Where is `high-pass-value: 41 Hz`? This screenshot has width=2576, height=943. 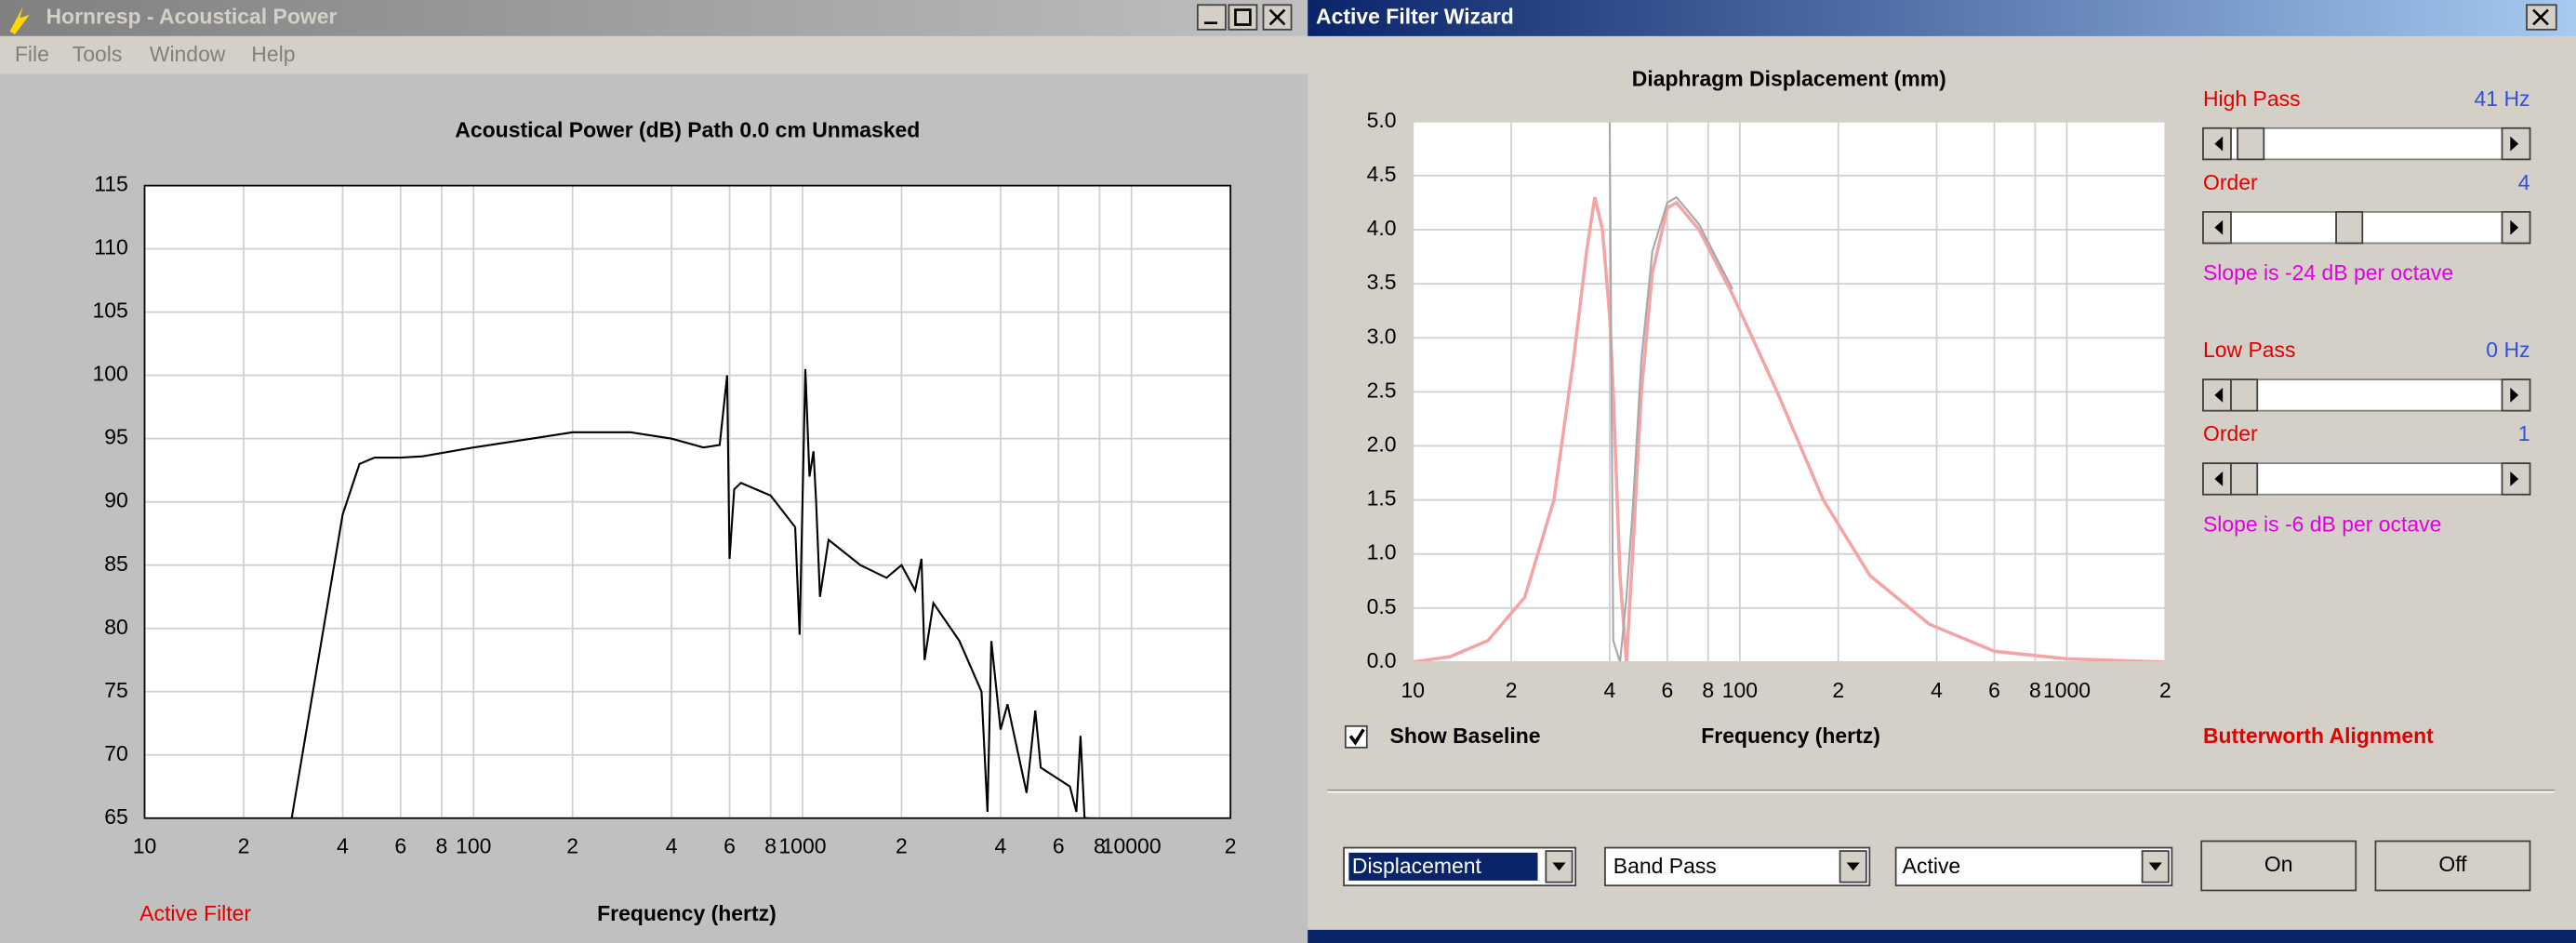
high-pass-value: 41 Hz is located at coordinates (2502, 98).